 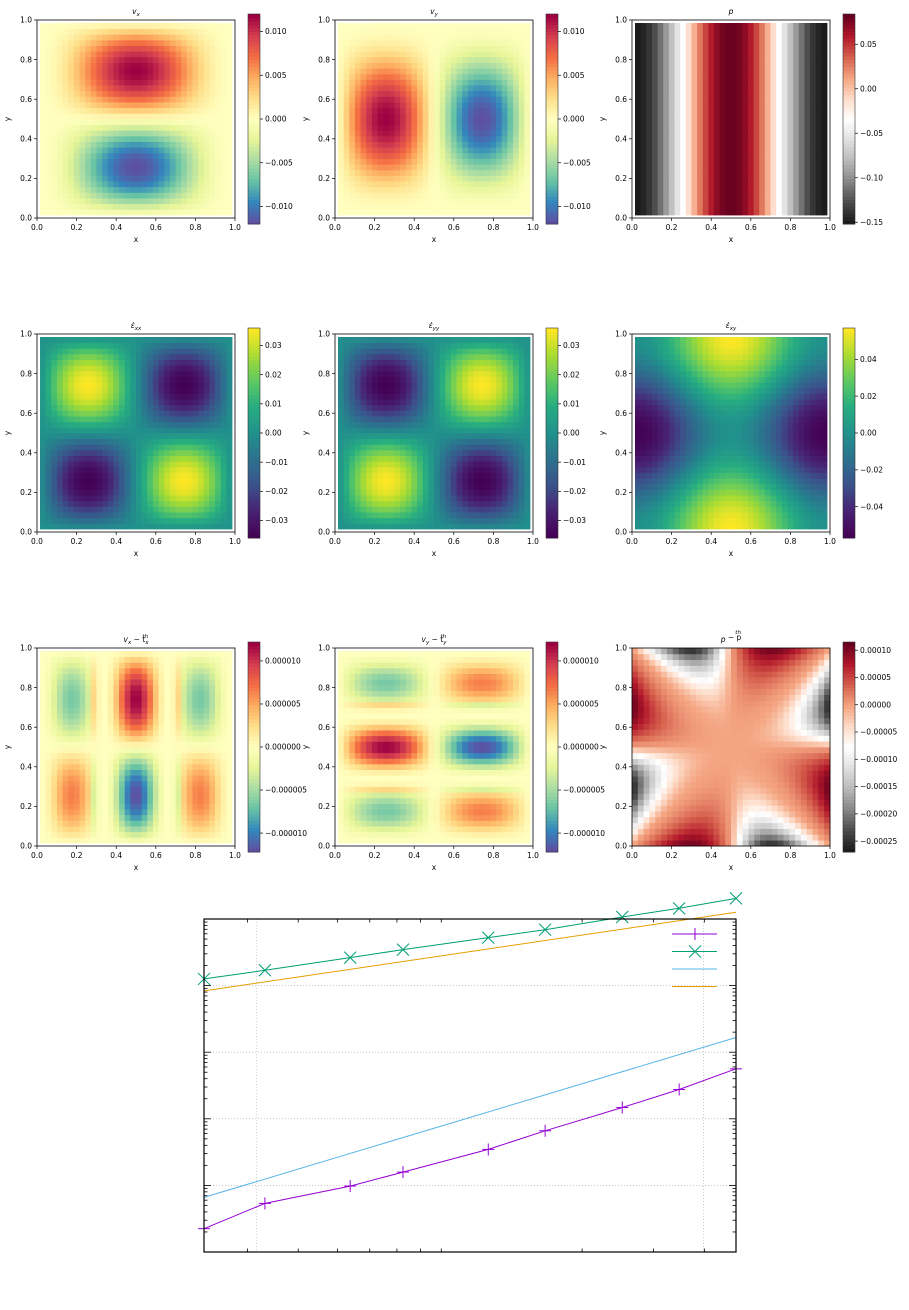 I want to click on y-tick-label: 0.6, so click(x=26, y=99).